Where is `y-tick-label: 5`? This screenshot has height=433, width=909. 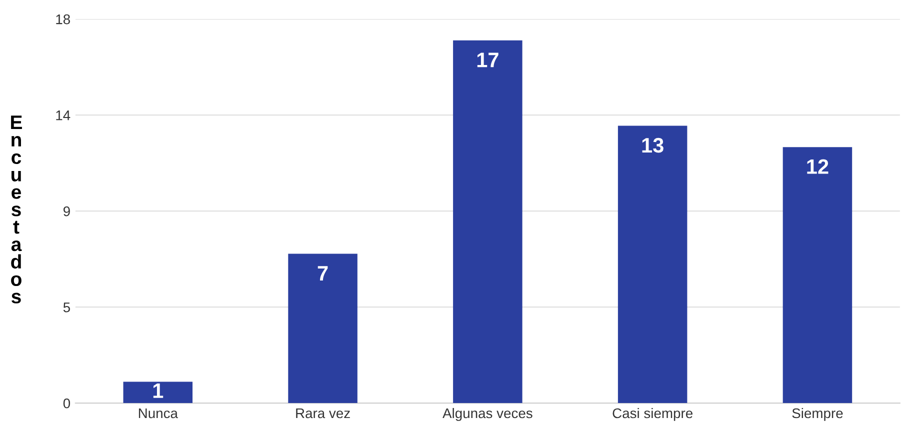 y-tick-label: 5 is located at coordinates (66, 307).